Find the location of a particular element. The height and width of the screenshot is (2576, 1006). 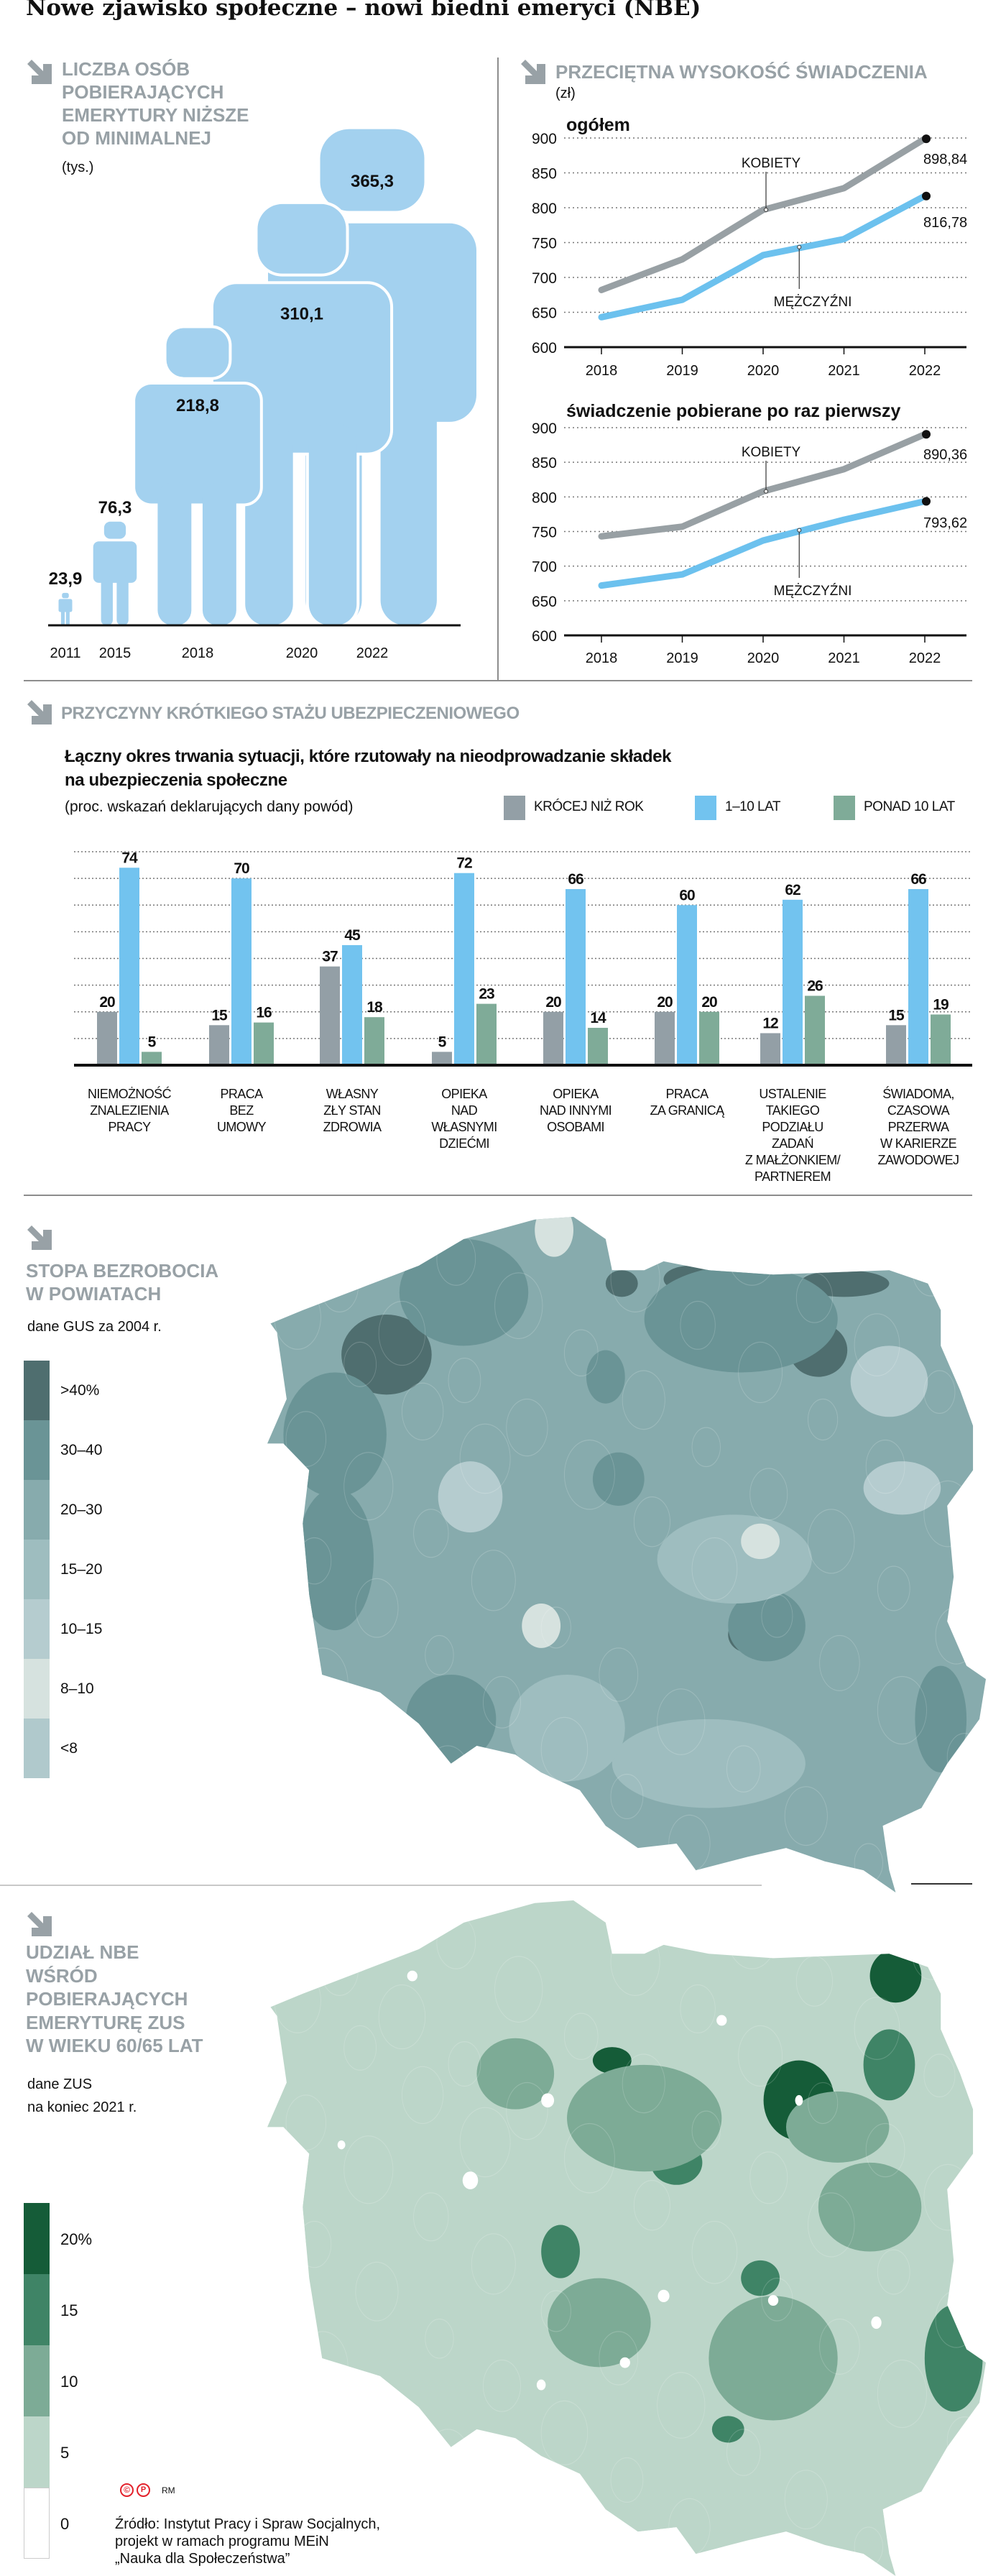

category-label: ZA GRANICĄ is located at coordinates (687, 1110).